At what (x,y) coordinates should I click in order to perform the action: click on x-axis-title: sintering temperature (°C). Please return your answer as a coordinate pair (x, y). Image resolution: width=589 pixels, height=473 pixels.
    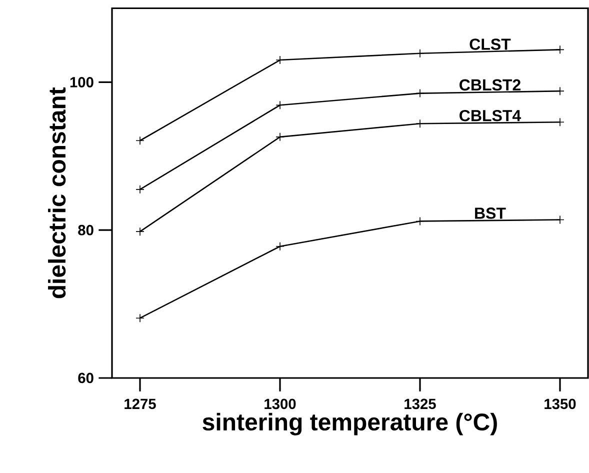
    Looking at the image, I should click on (349, 424).